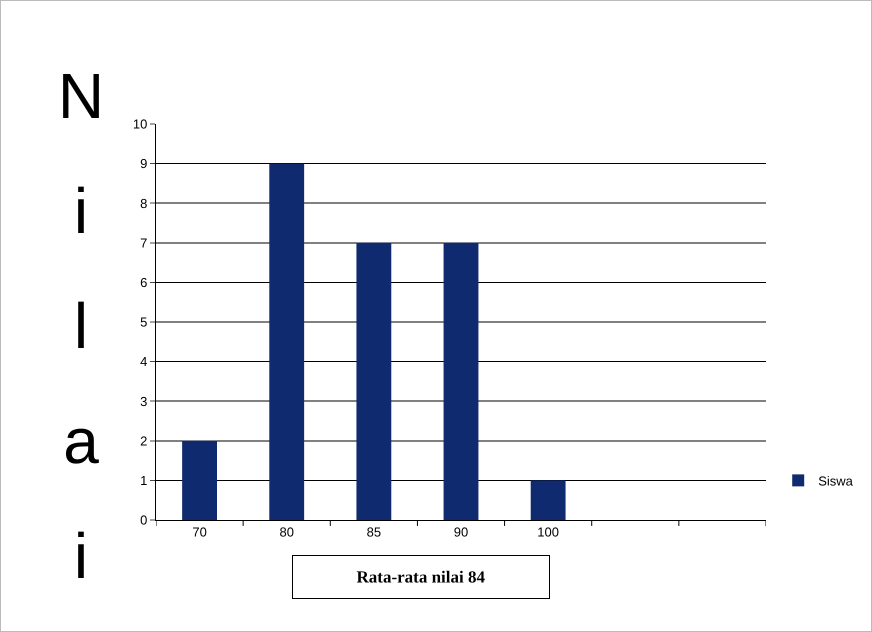 This screenshot has height=632, width=872. What do you see at coordinates (144, 322) in the screenshot?
I see `y-tick-label: 5` at bounding box center [144, 322].